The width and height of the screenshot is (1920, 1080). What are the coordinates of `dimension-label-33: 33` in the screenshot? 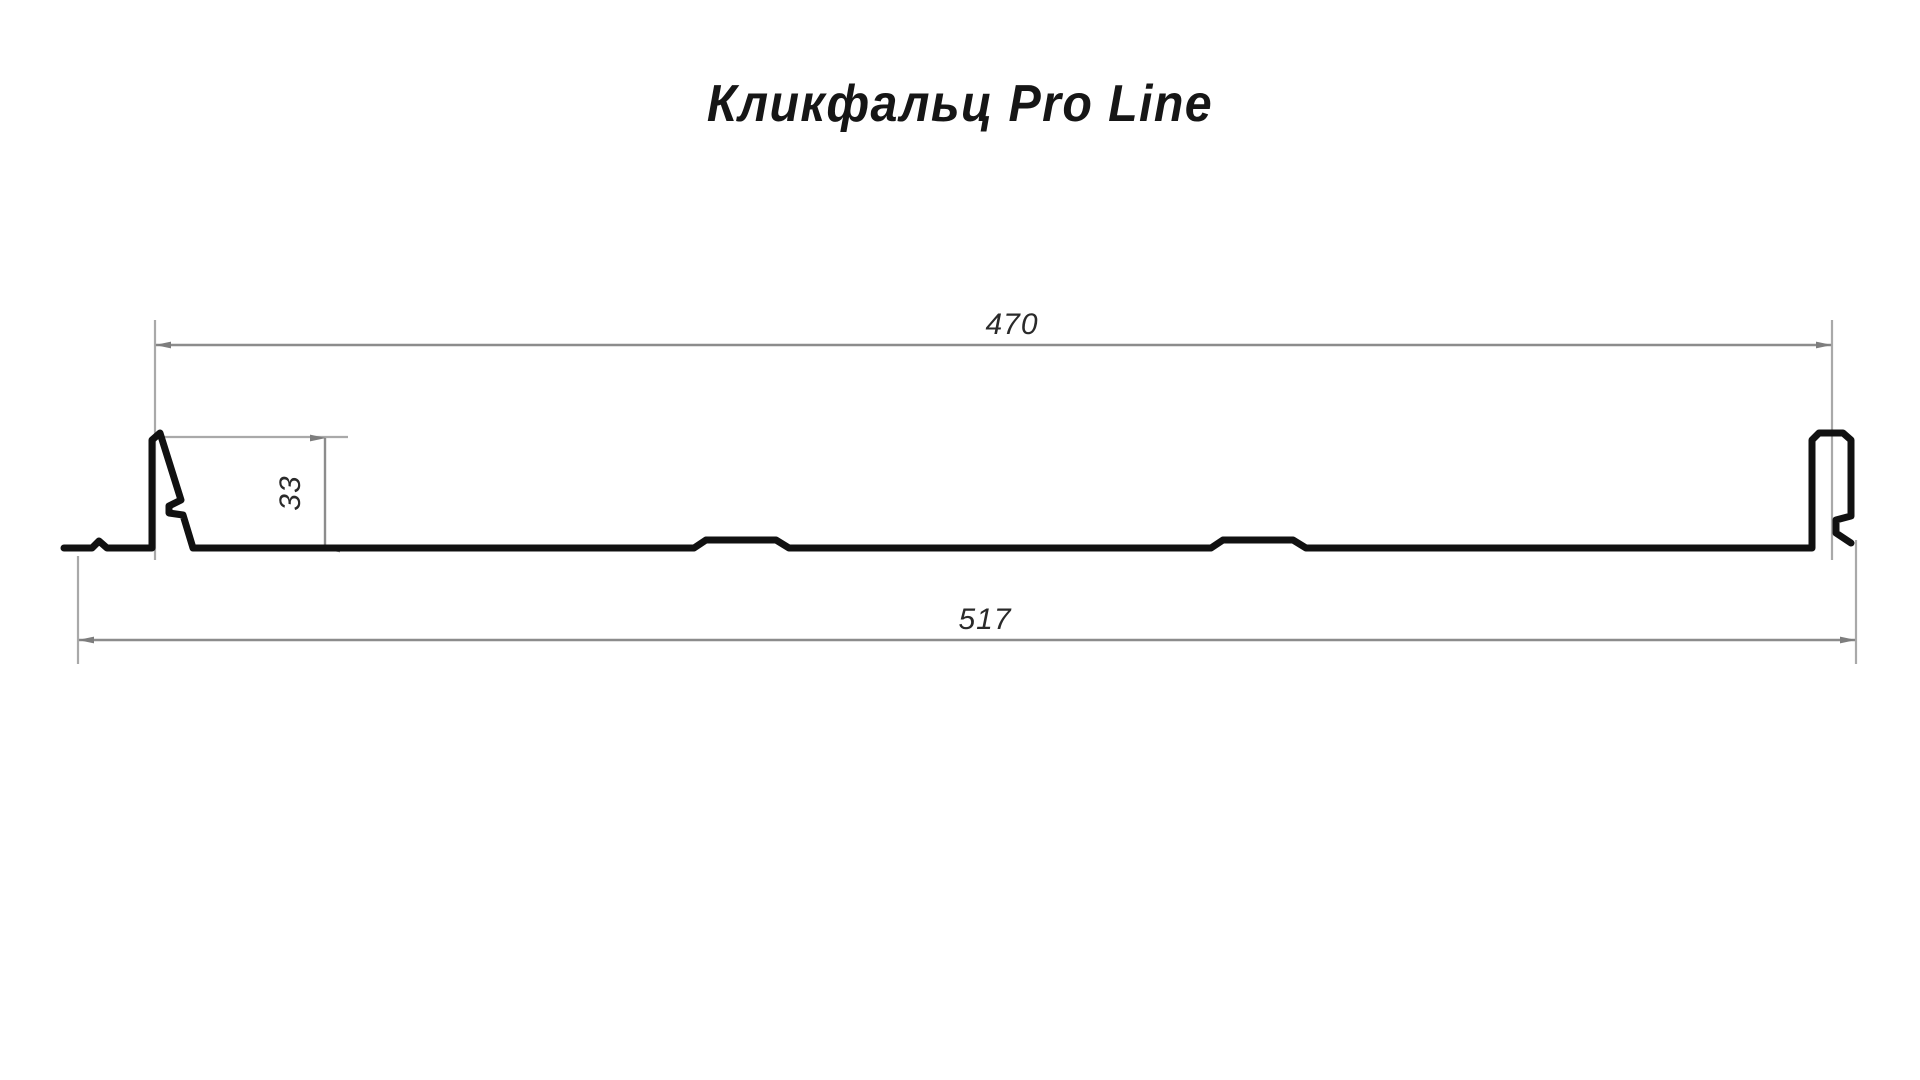 It's located at (290, 492).